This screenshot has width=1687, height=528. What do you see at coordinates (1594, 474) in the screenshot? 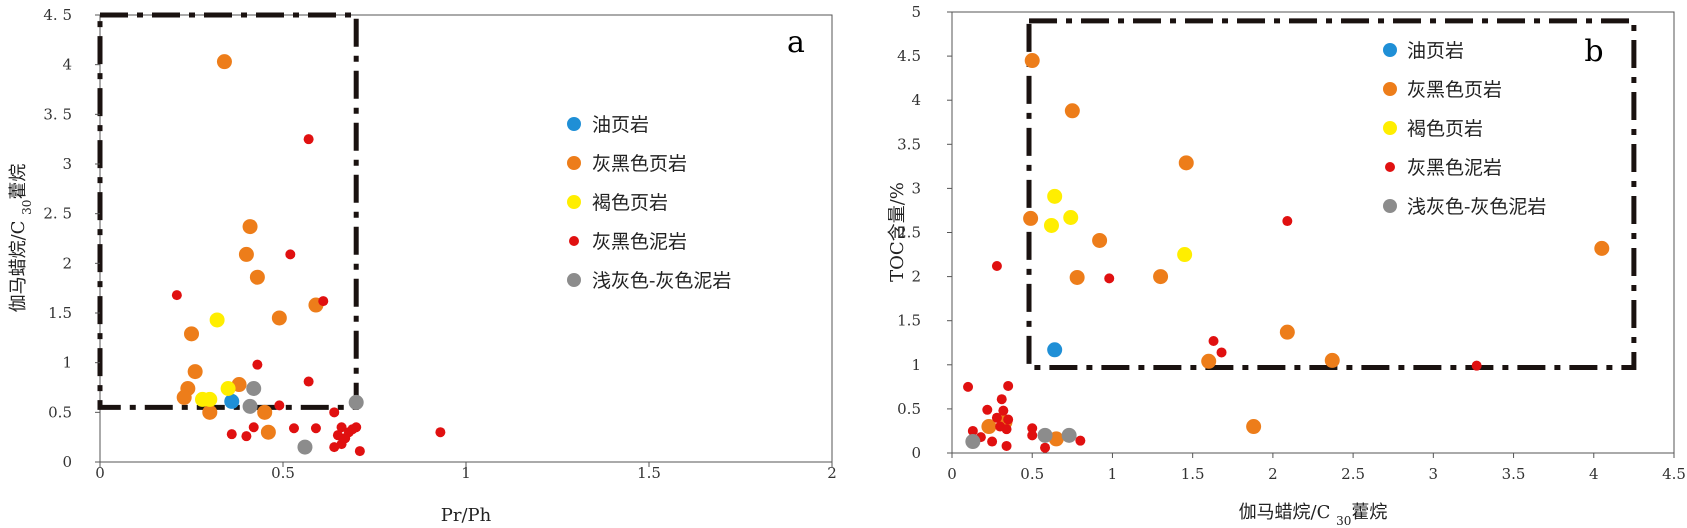
I see `panel-b-x-tick-label: 4` at bounding box center [1594, 474].